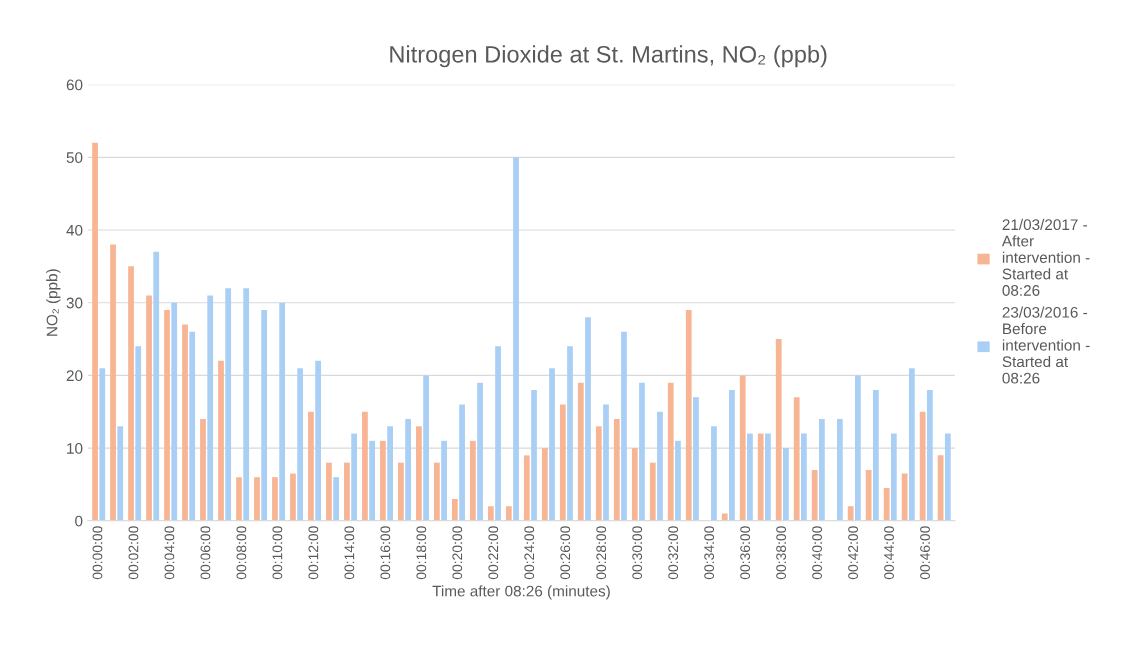  I want to click on x-tick-label: 00:02:00, so click(133, 553).